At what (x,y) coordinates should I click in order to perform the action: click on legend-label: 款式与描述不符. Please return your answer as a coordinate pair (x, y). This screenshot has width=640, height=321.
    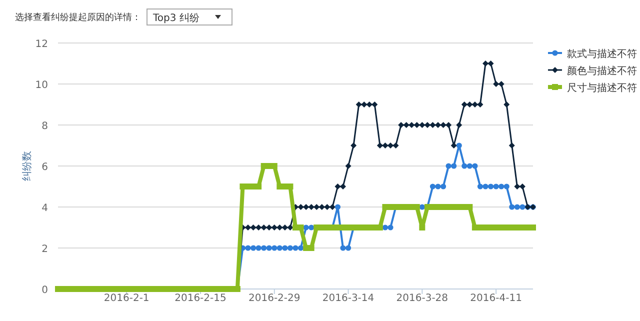
    Looking at the image, I should click on (602, 54).